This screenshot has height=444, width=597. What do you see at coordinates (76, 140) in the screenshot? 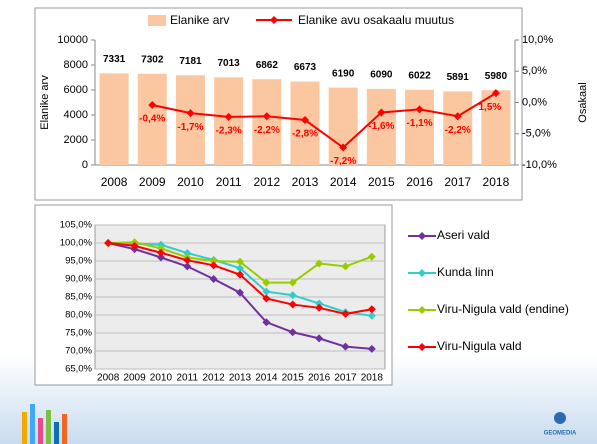
I see `y-tick-label: 2000` at bounding box center [76, 140].